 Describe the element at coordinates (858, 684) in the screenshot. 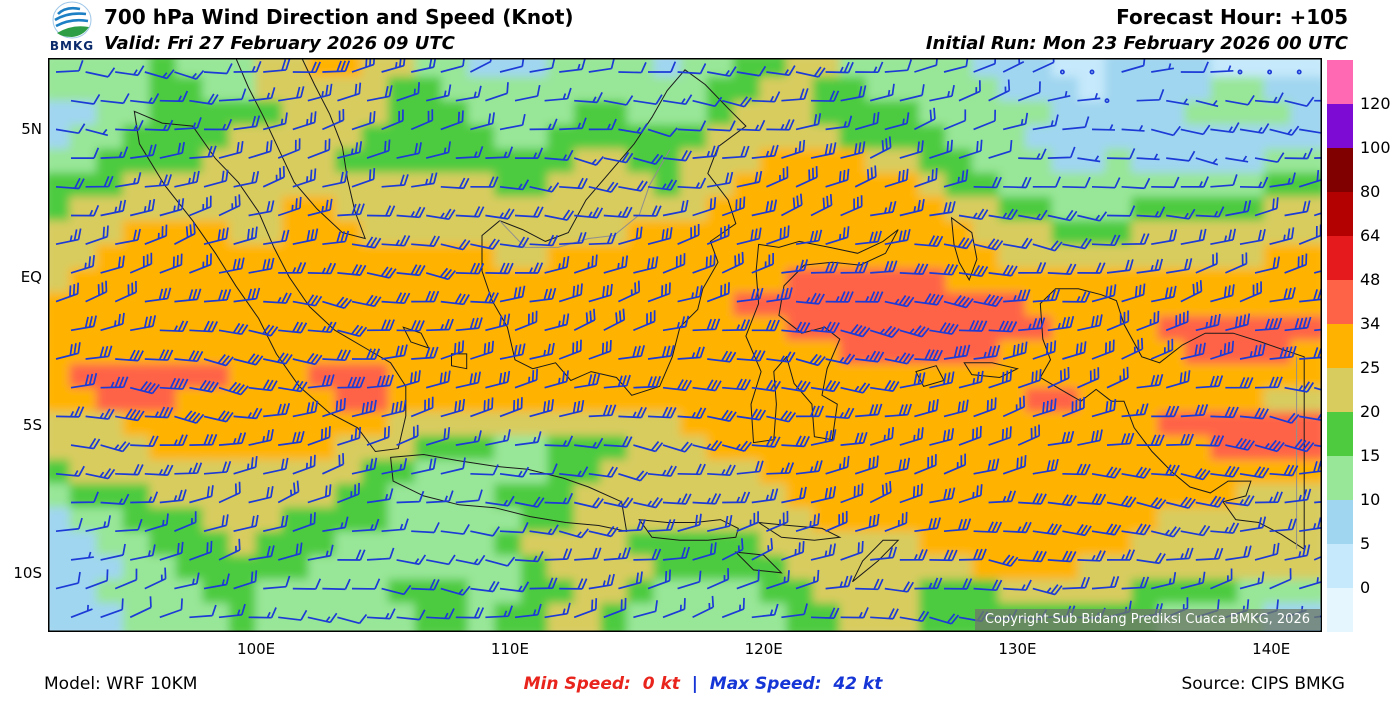

I see `max-speed-value: 42 kt` at that location.